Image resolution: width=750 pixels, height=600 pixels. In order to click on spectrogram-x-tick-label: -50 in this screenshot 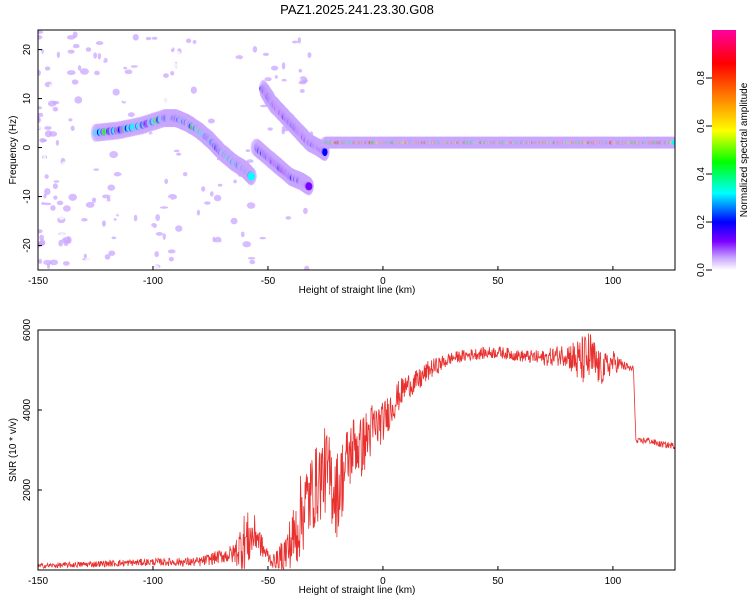, I will do `click(268, 281)`.